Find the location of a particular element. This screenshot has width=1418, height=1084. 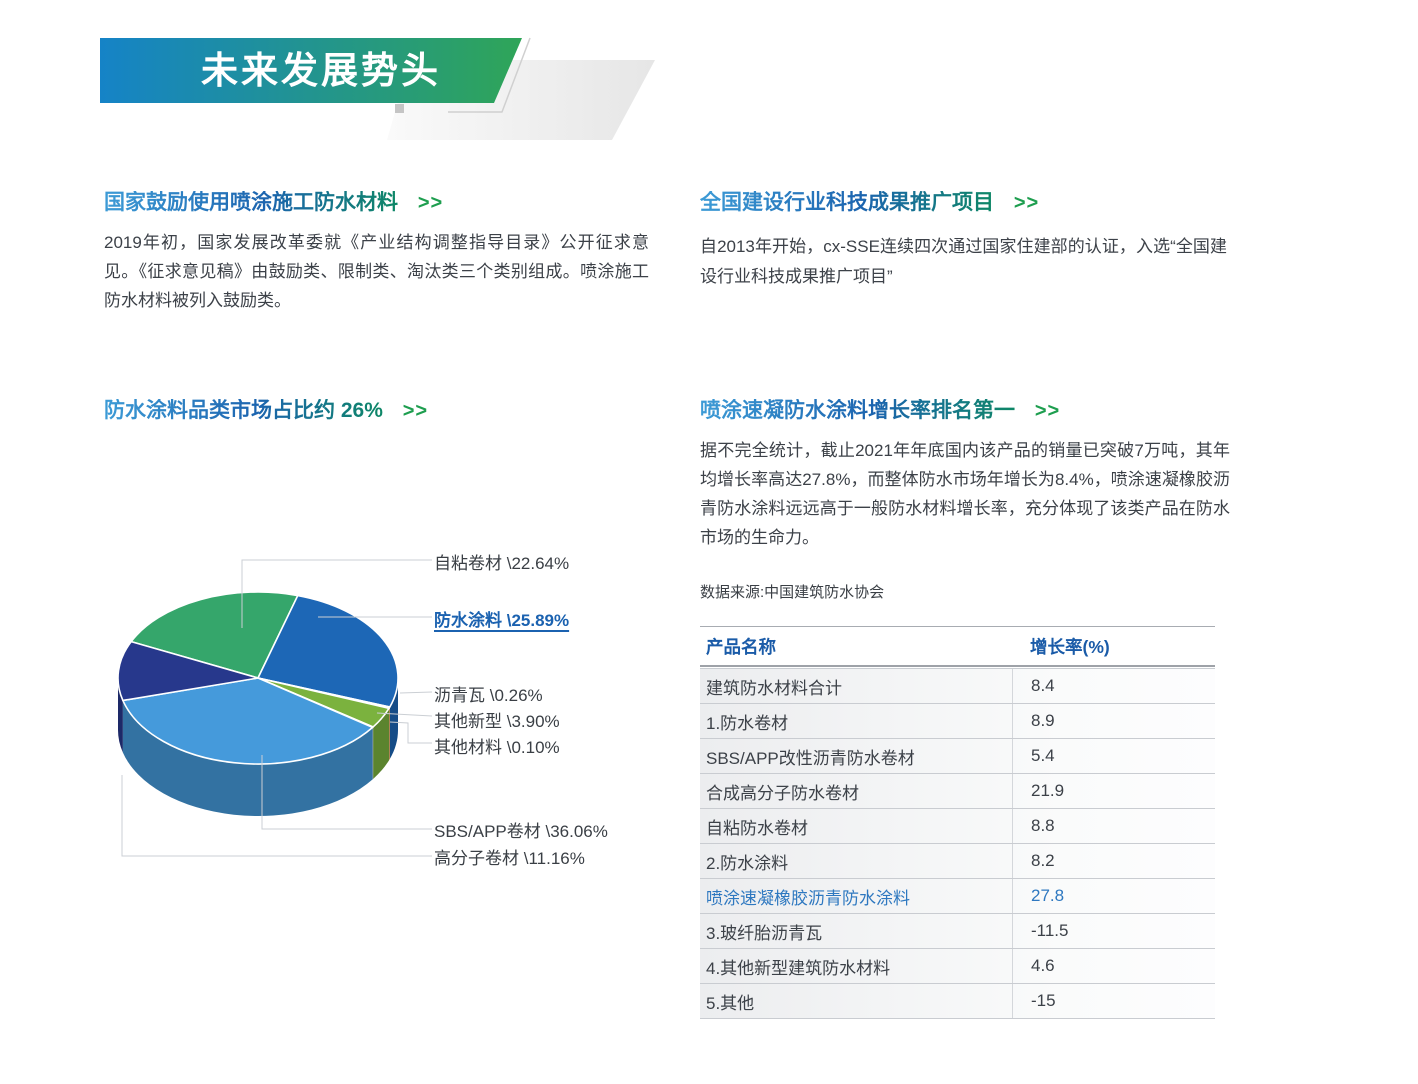

pie-slice-防水涂料 is located at coordinates (328, 651).